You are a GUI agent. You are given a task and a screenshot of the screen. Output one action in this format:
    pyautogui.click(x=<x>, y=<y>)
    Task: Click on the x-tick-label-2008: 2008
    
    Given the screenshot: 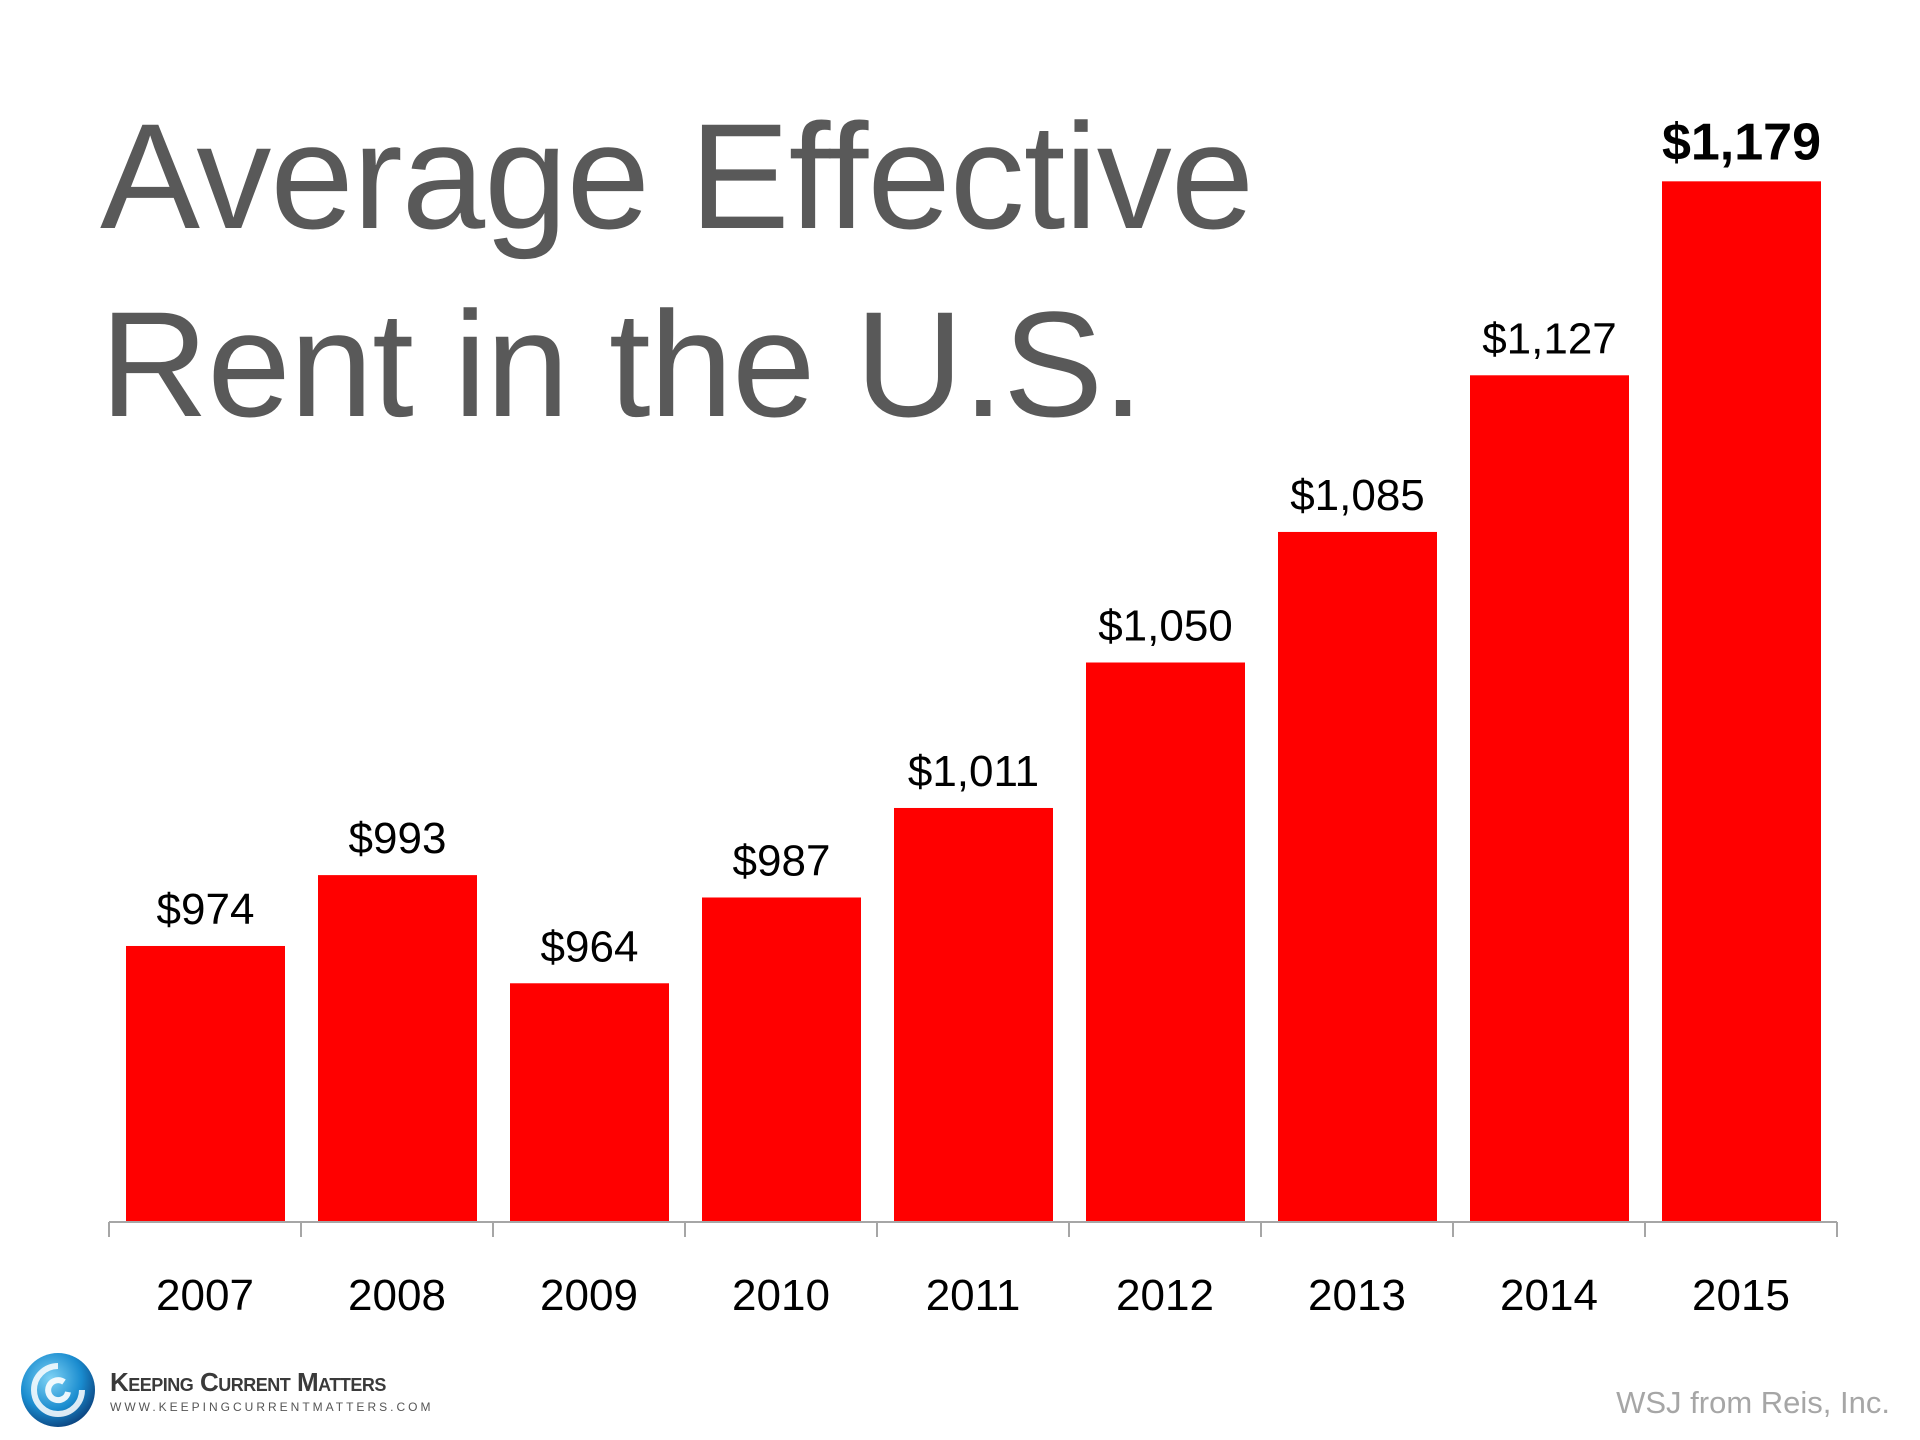 What is the action you would take?
    pyautogui.click(x=397, y=1295)
    